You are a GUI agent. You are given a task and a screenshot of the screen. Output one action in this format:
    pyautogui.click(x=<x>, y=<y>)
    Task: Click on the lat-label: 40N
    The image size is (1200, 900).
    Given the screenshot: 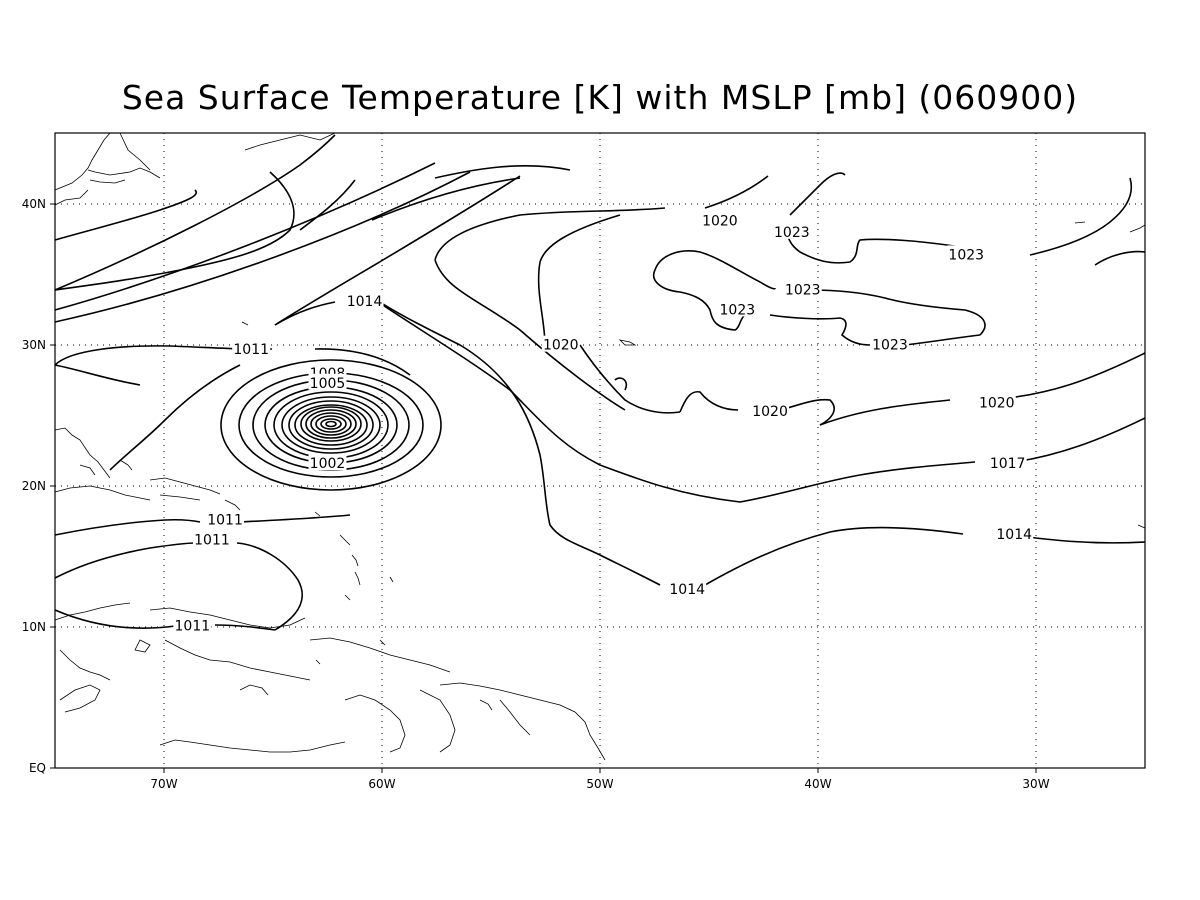 What is the action you would take?
    pyautogui.click(x=34, y=204)
    